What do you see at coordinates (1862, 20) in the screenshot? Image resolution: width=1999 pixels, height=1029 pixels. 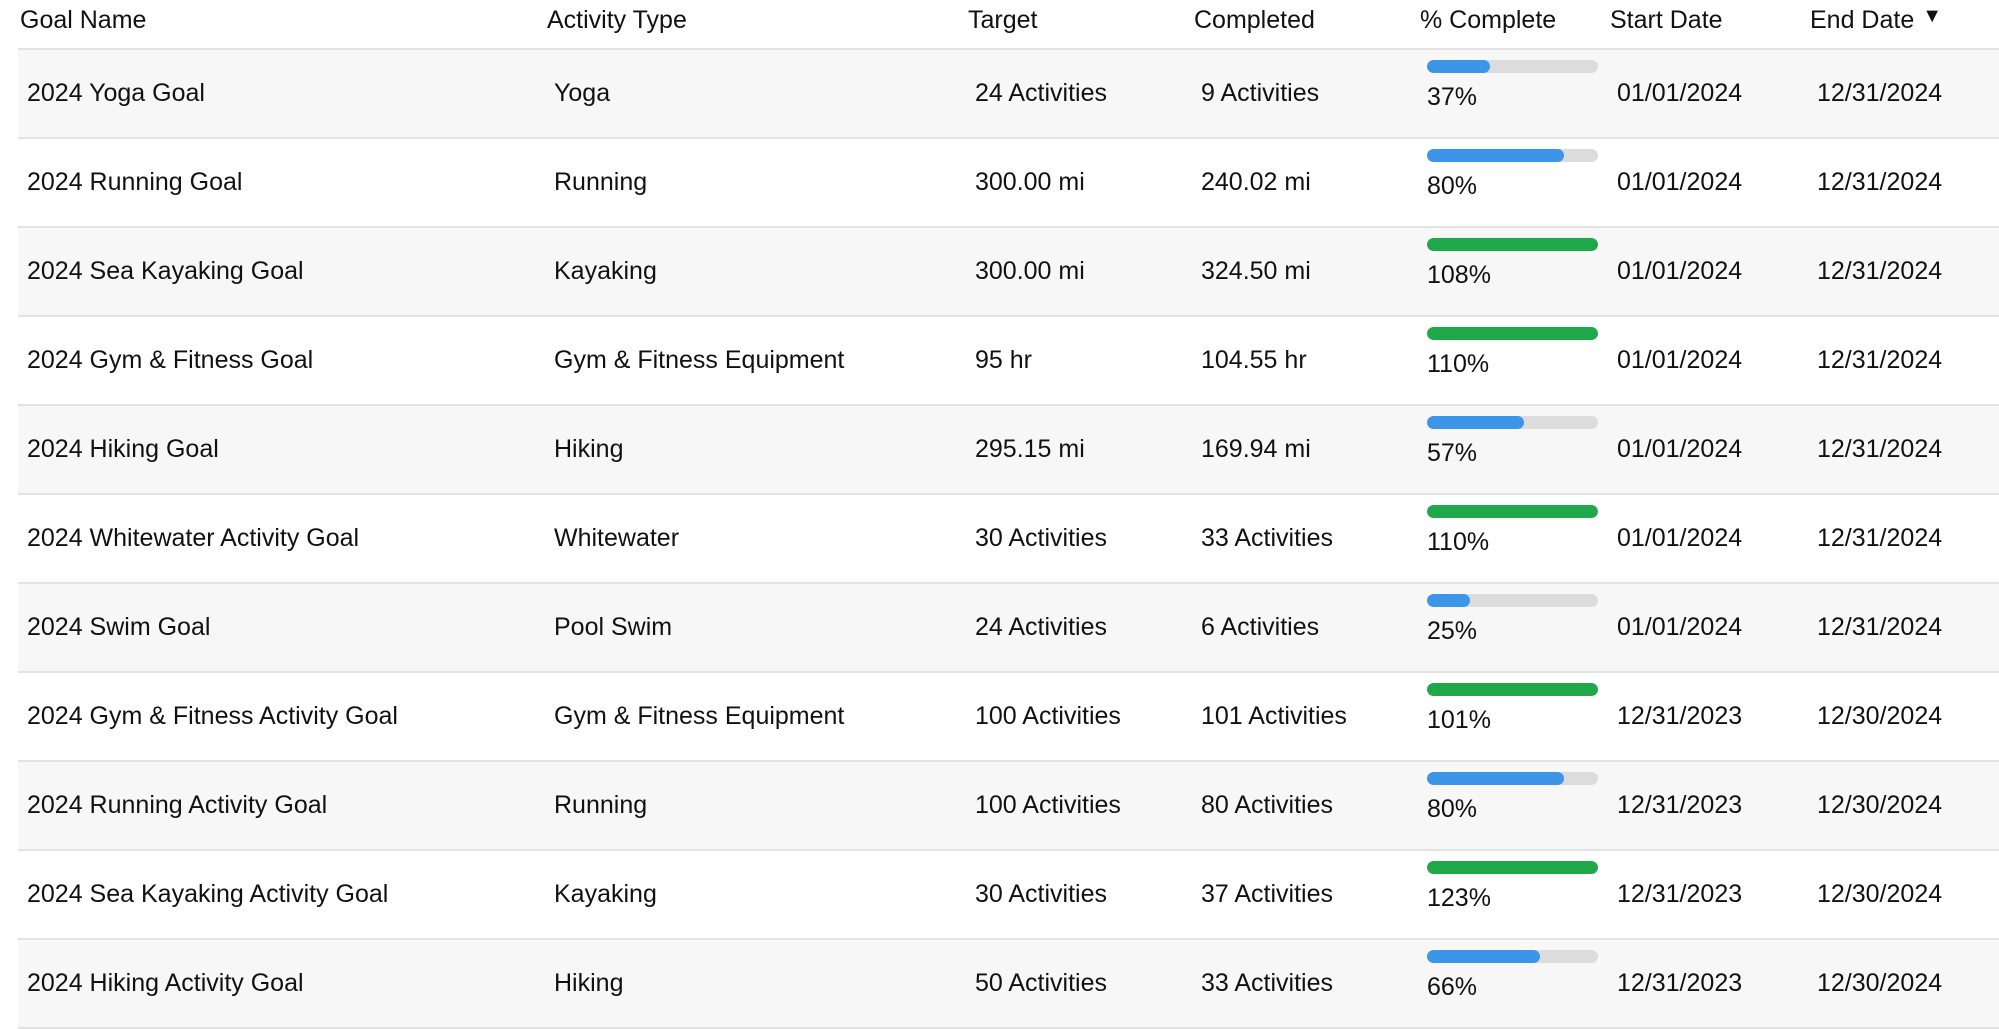 I see `end-date-header-label: End Date` at bounding box center [1862, 20].